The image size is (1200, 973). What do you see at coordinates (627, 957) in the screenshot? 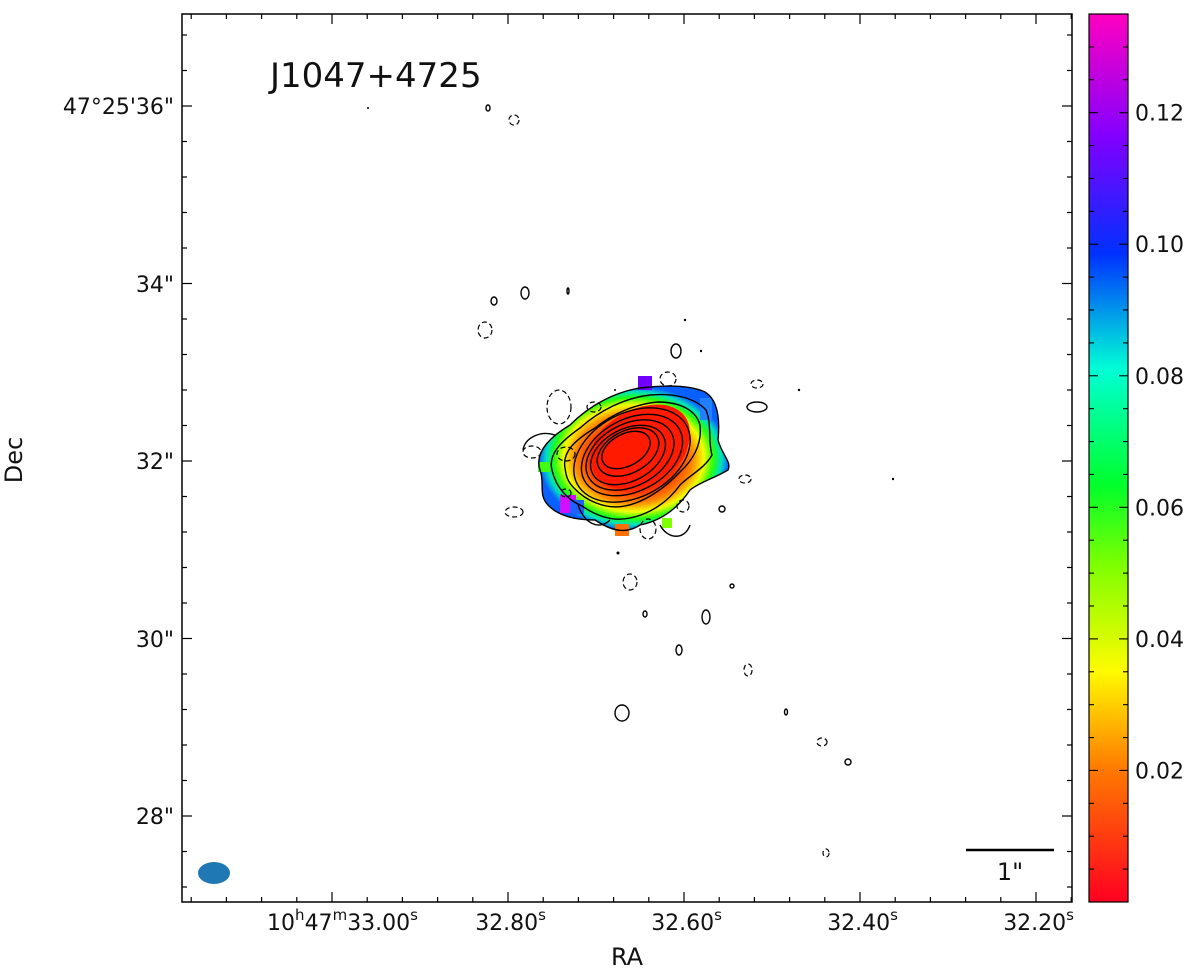
I see `x-axis-label: RA` at bounding box center [627, 957].